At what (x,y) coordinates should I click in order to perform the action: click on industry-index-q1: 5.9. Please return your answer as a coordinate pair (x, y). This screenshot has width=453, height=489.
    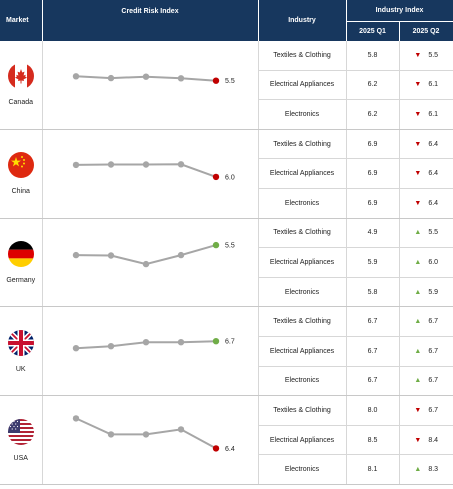
    Looking at the image, I should click on (372, 262).